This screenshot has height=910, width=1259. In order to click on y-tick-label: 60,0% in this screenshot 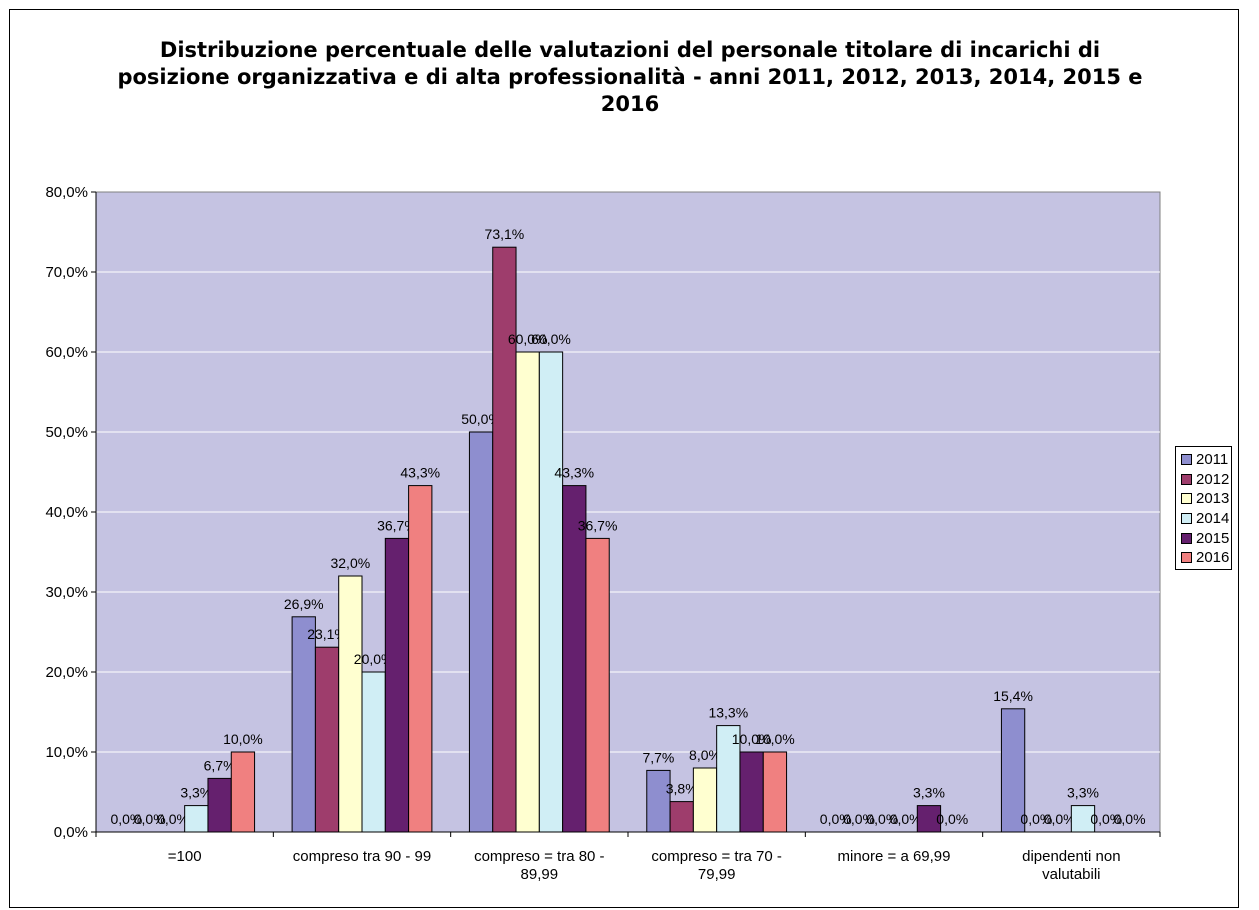, I will do `click(66, 352)`.